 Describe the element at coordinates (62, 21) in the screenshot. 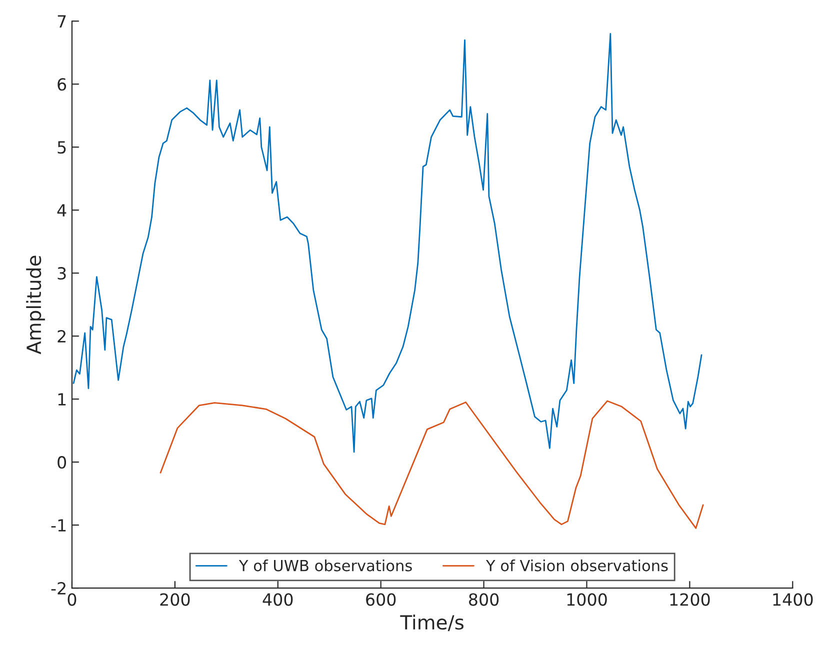

I see `y-tick-label: 7` at that location.